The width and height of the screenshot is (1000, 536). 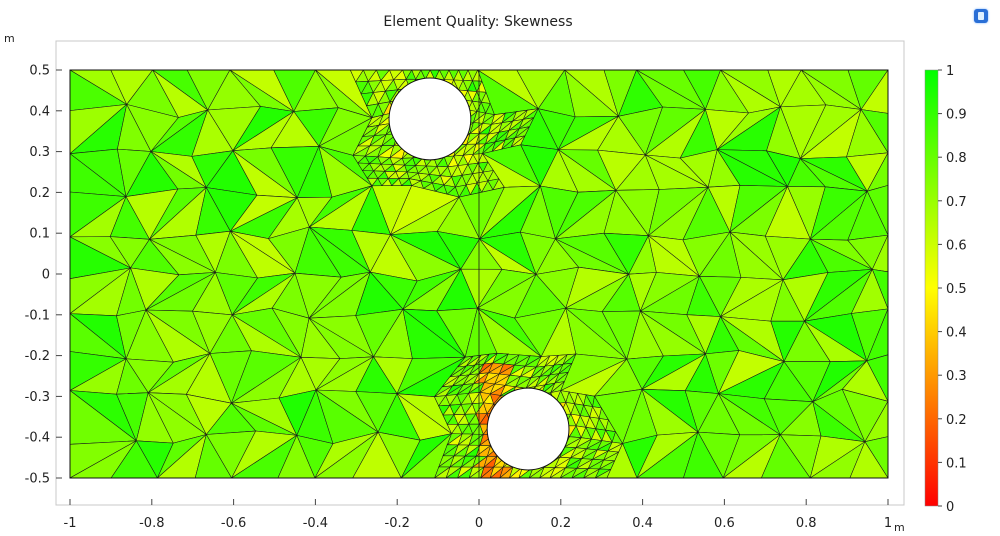 I want to click on x-axis: -1 -0.8 -0.6 -0.4 -0.2 0 0.2 0.4 0.6 0.8 1, so click(x=478, y=515).